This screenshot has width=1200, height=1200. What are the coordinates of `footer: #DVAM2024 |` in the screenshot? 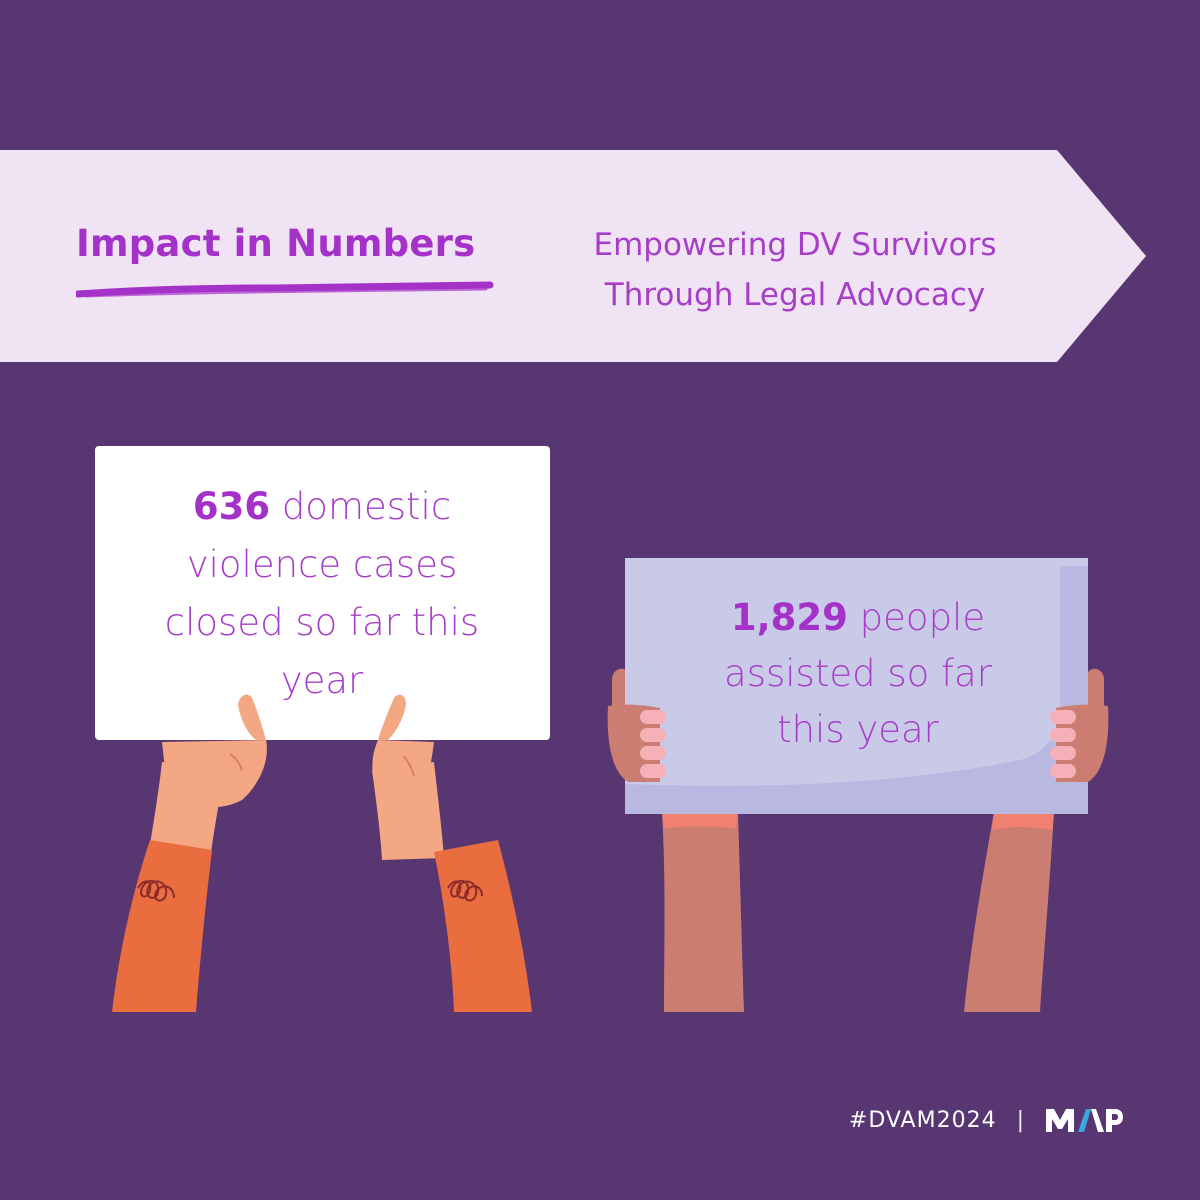 It's located at (986, 1120).